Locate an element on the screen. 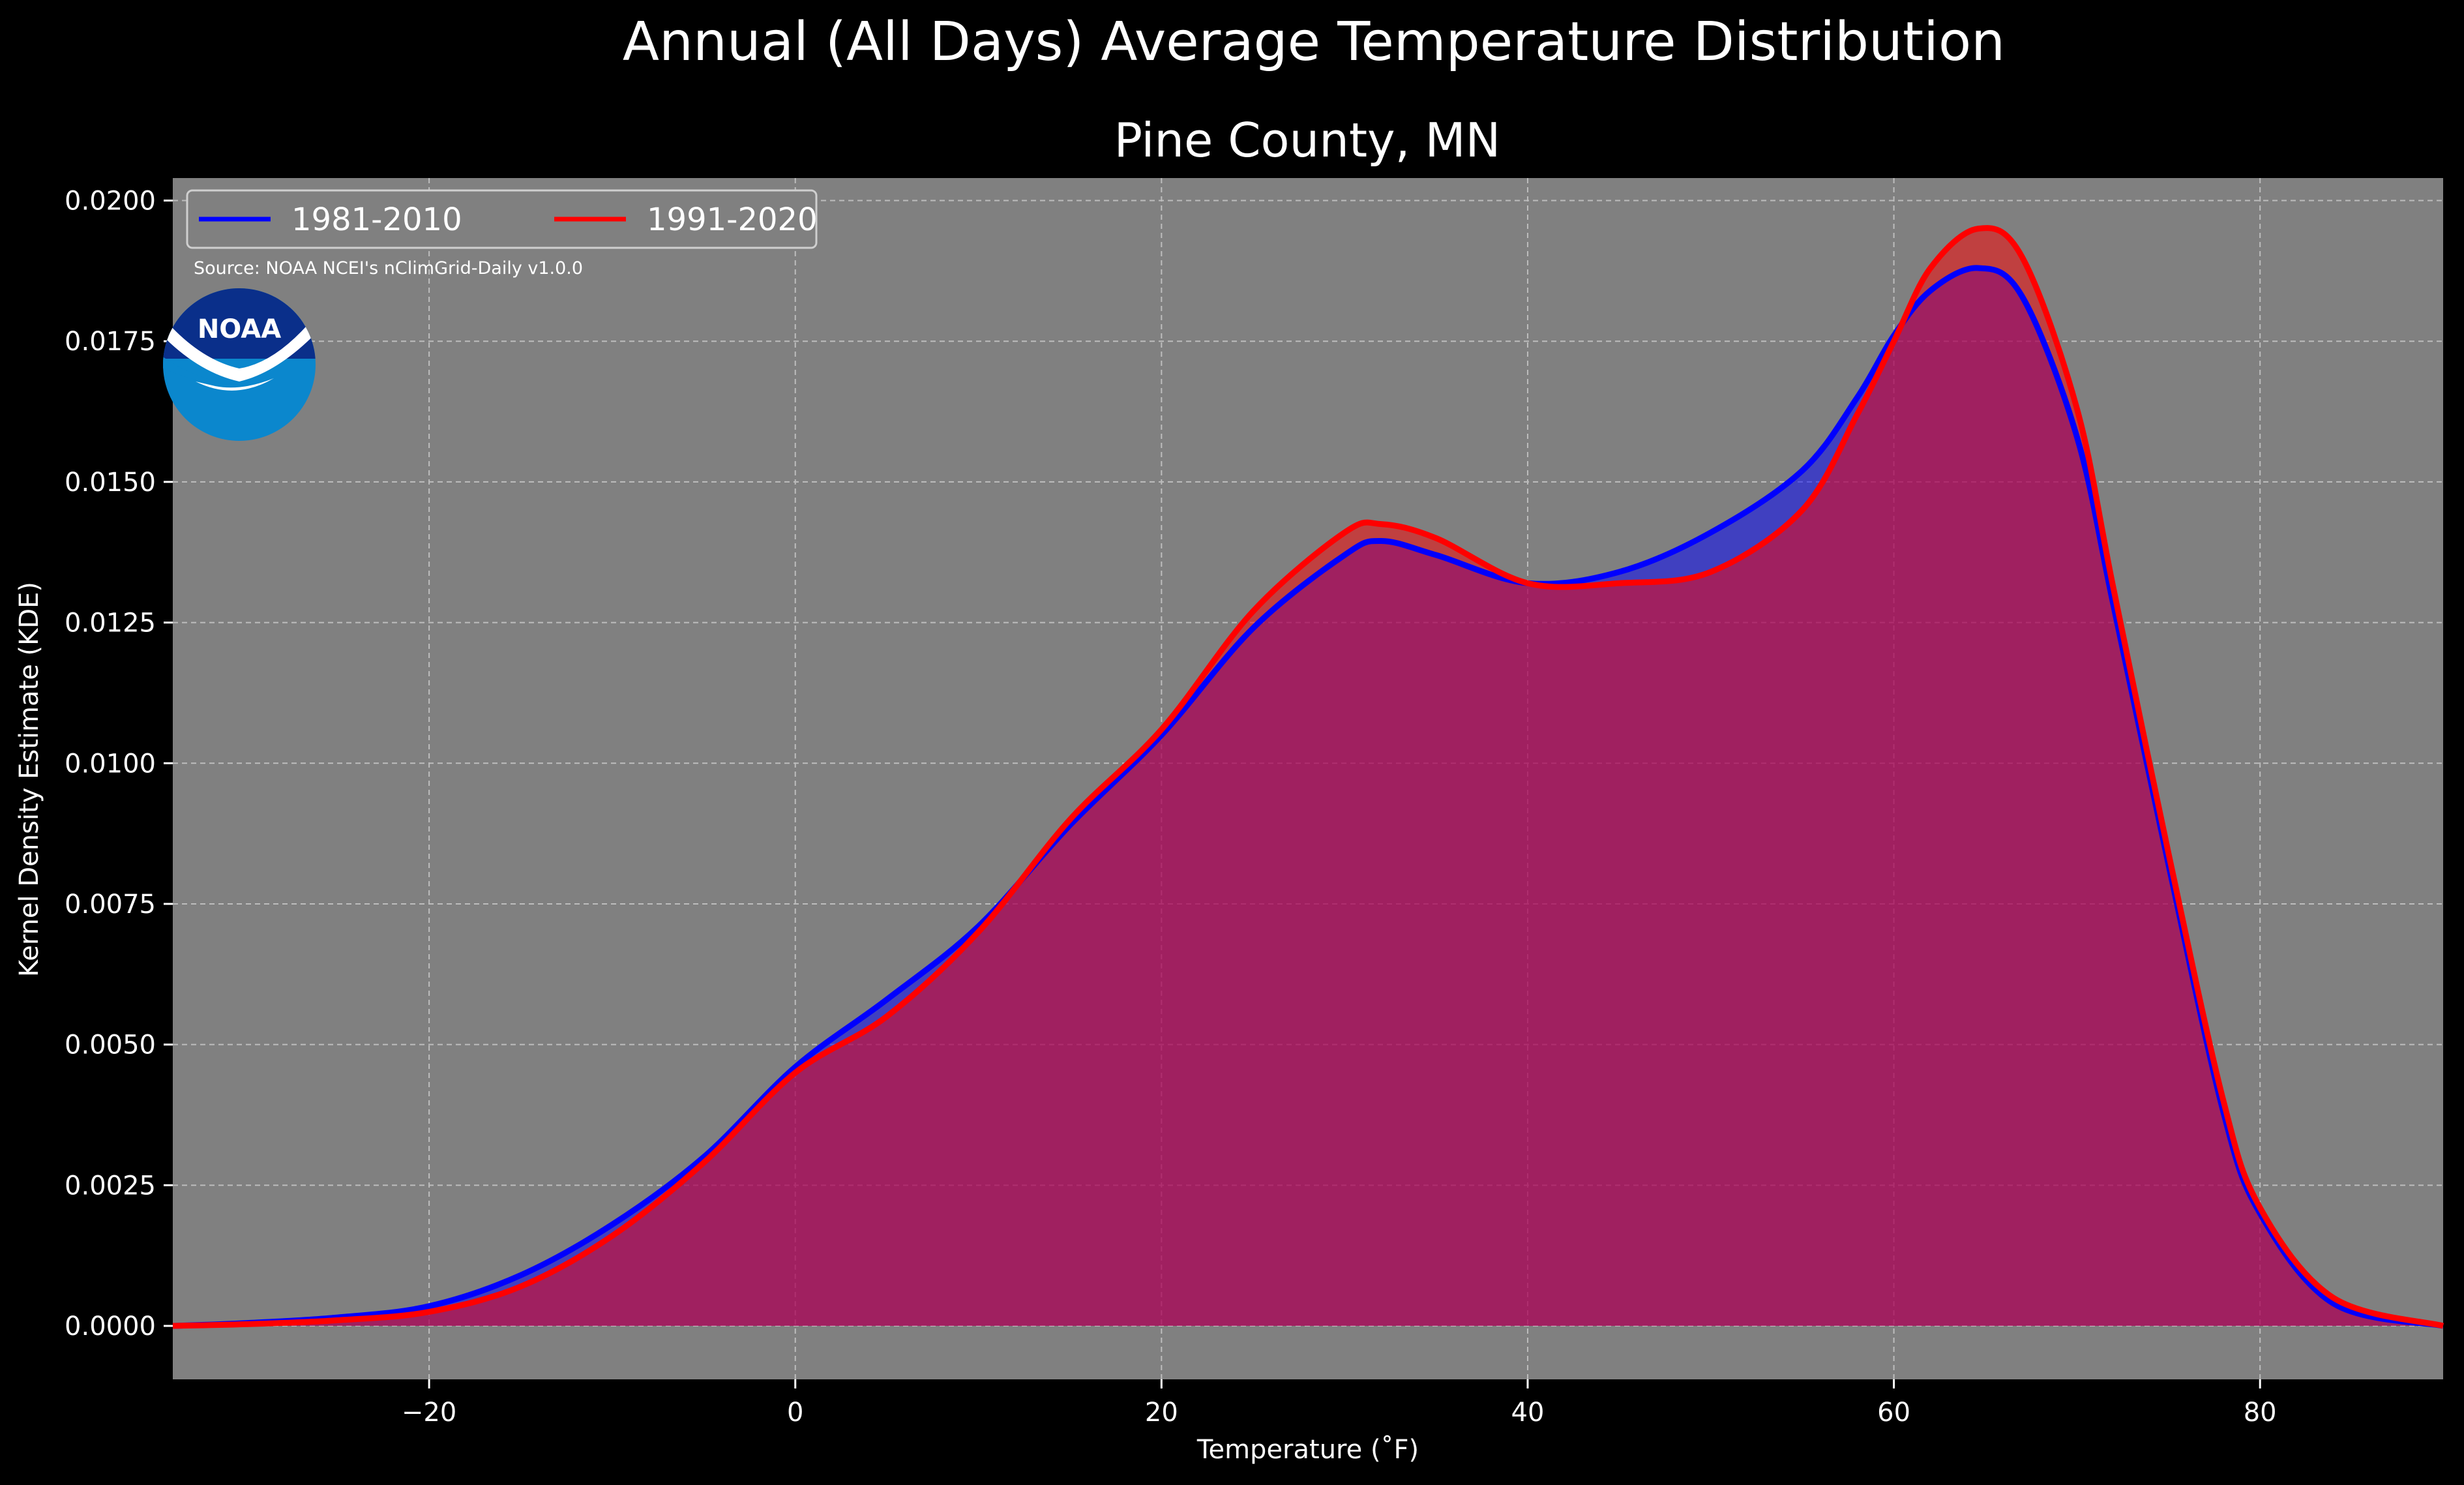 The width and height of the screenshot is (2464, 1485). legend-label-1981-2010: 1981-2010 is located at coordinates (376, 220).